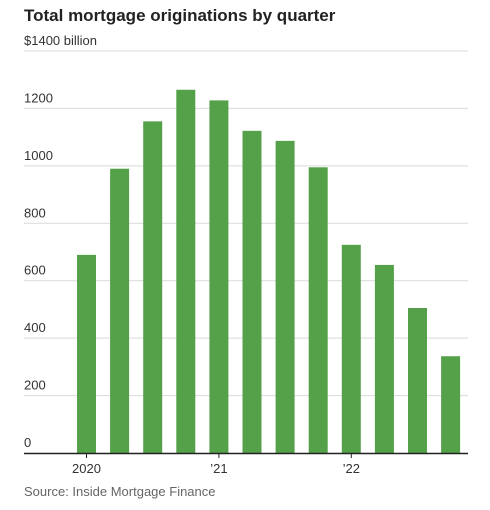  What do you see at coordinates (86, 468) in the screenshot?
I see `x-tick-label: 2020` at bounding box center [86, 468].